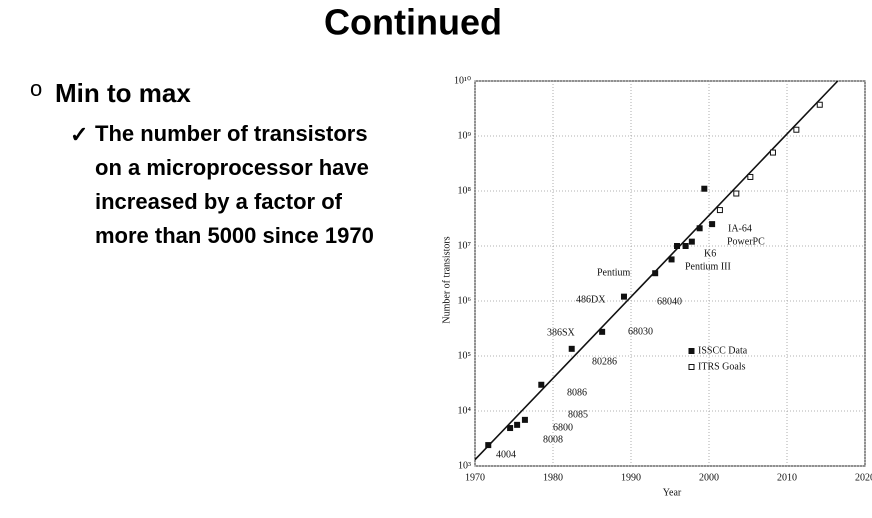 The height and width of the screenshot is (518, 872). What do you see at coordinates (722, 366) in the screenshot?
I see `legend-label: ITRS Goals` at bounding box center [722, 366].